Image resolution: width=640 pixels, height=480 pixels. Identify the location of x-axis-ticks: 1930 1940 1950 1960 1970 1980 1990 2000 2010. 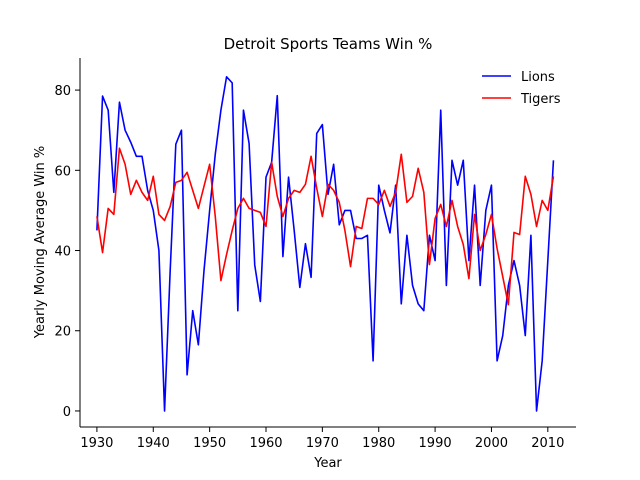
(322, 439).